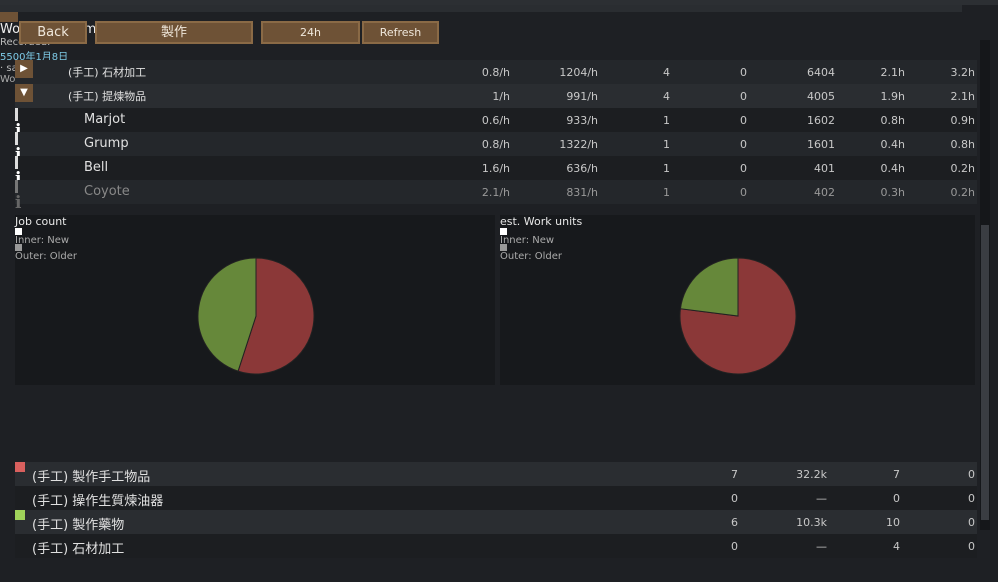 This screenshot has height=582, width=998. Describe the element at coordinates (91, 477) in the screenshot. I see `workgiver-name: (手工) 製作手工物品` at that location.